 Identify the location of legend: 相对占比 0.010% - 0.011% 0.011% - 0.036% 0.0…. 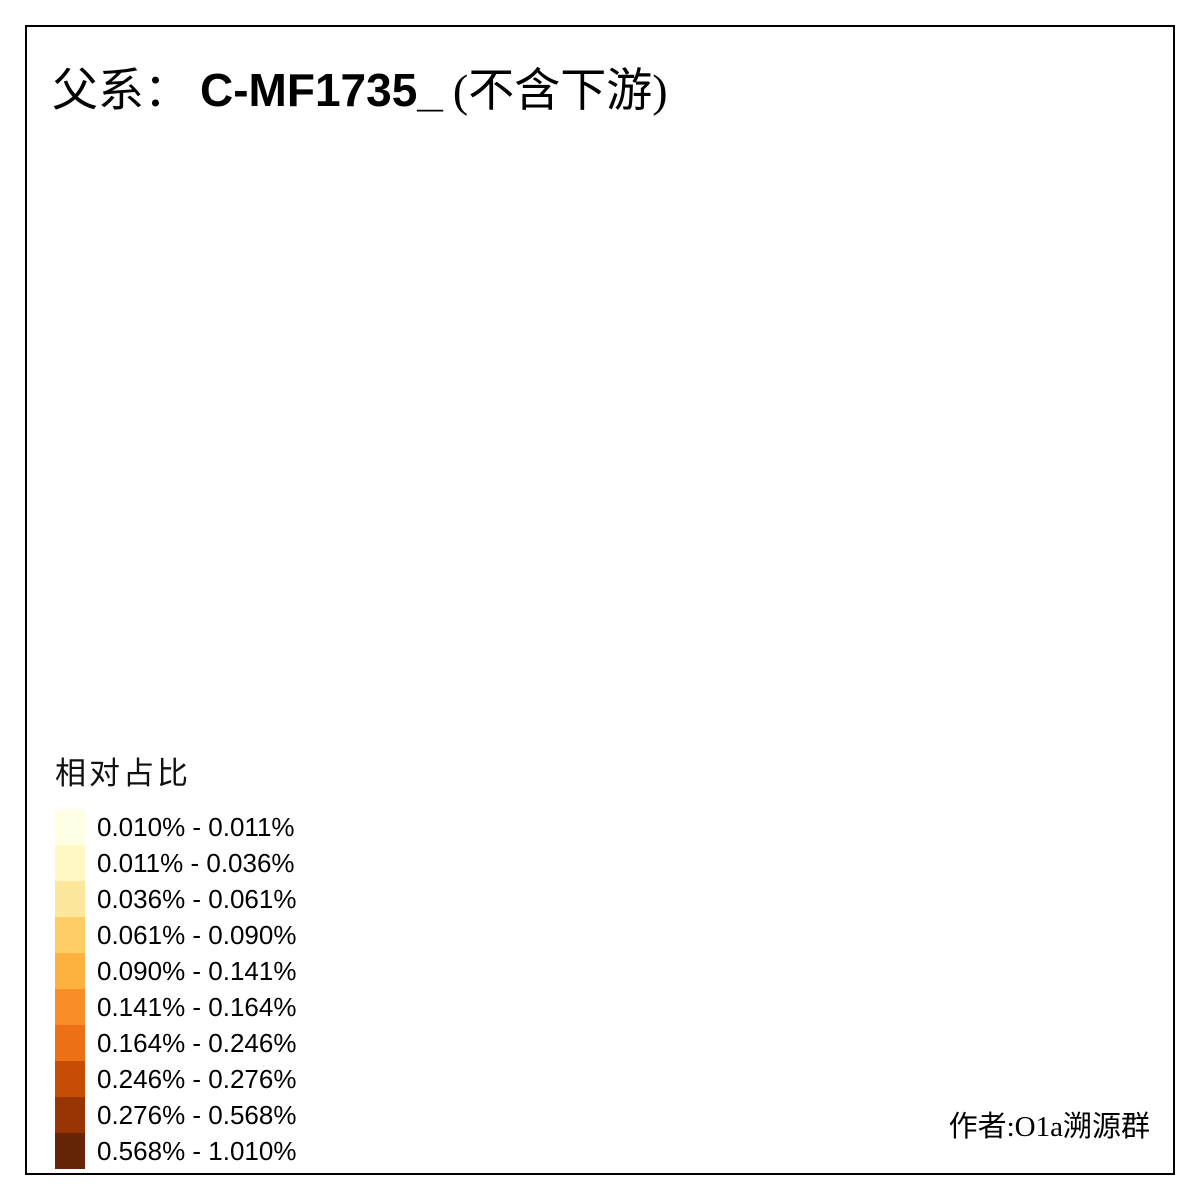
(175, 958).